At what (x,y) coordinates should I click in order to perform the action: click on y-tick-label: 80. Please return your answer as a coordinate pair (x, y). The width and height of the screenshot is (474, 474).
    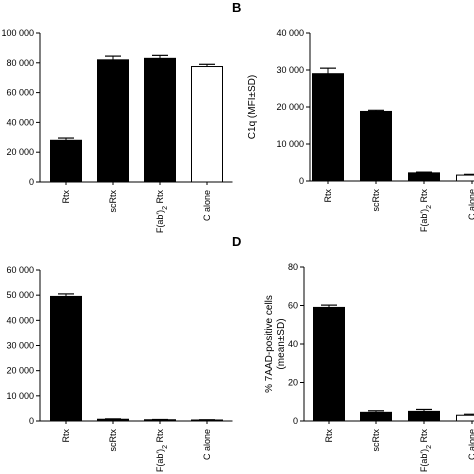
    Looking at the image, I should click on (293, 267).